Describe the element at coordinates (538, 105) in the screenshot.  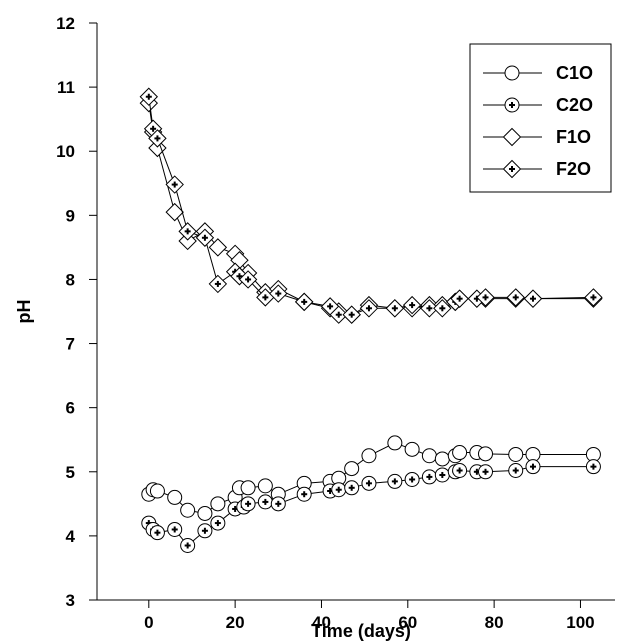
I see `legend-item-C2O: C2O` at that location.